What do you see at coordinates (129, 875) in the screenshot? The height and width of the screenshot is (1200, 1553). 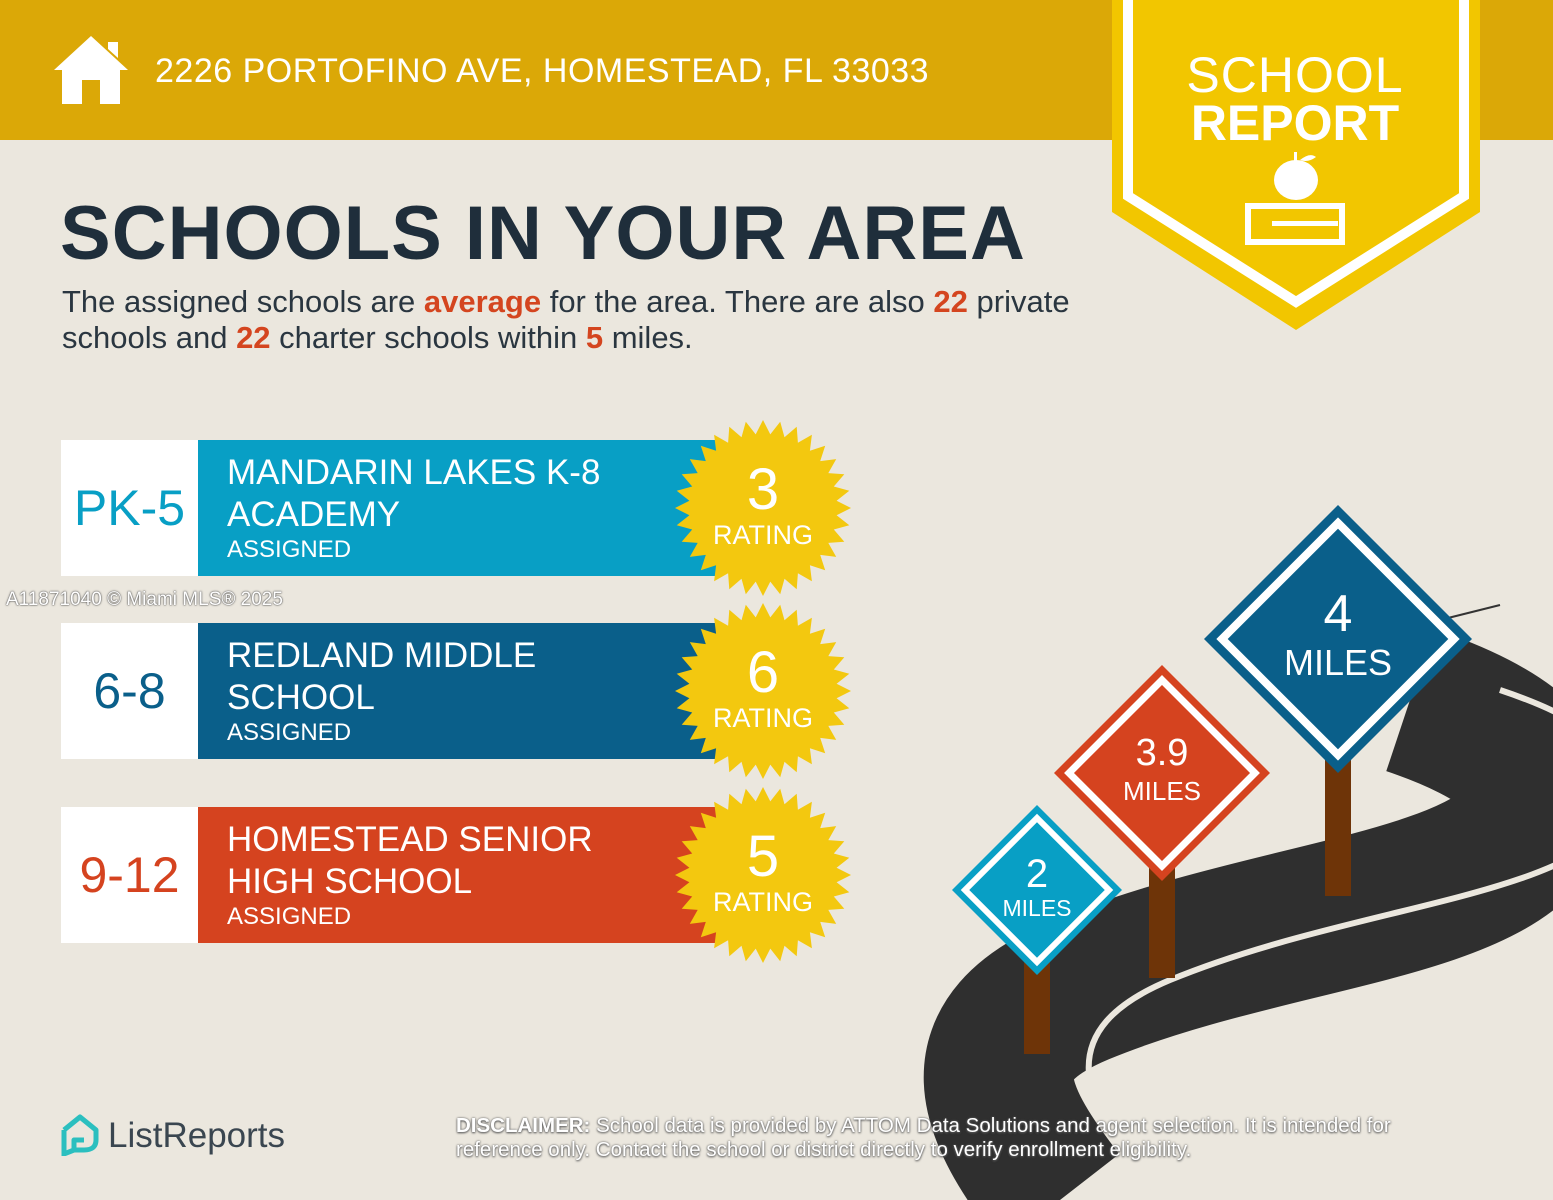 I see `grade-range: 9-12` at bounding box center [129, 875].